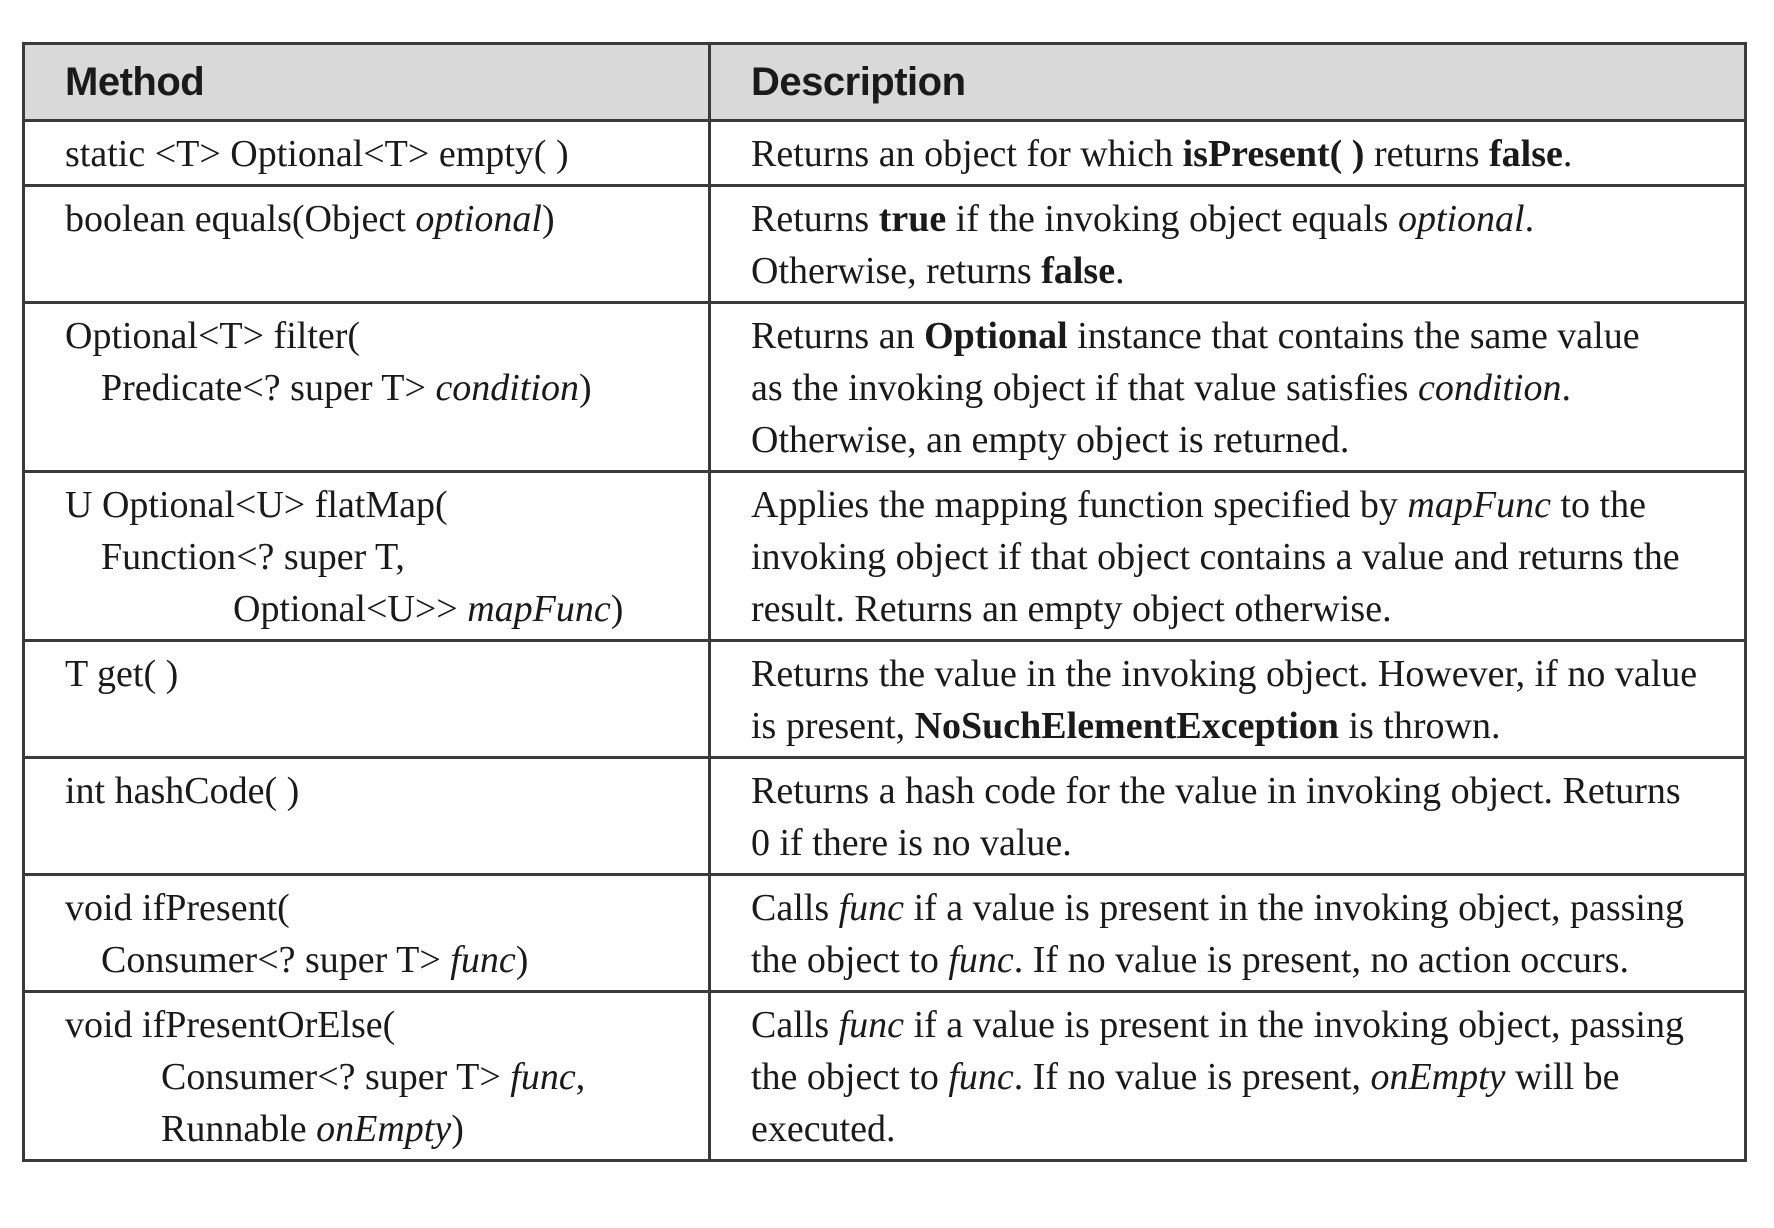  I want to click on text-segment: is thrown., so click(1419, 726).